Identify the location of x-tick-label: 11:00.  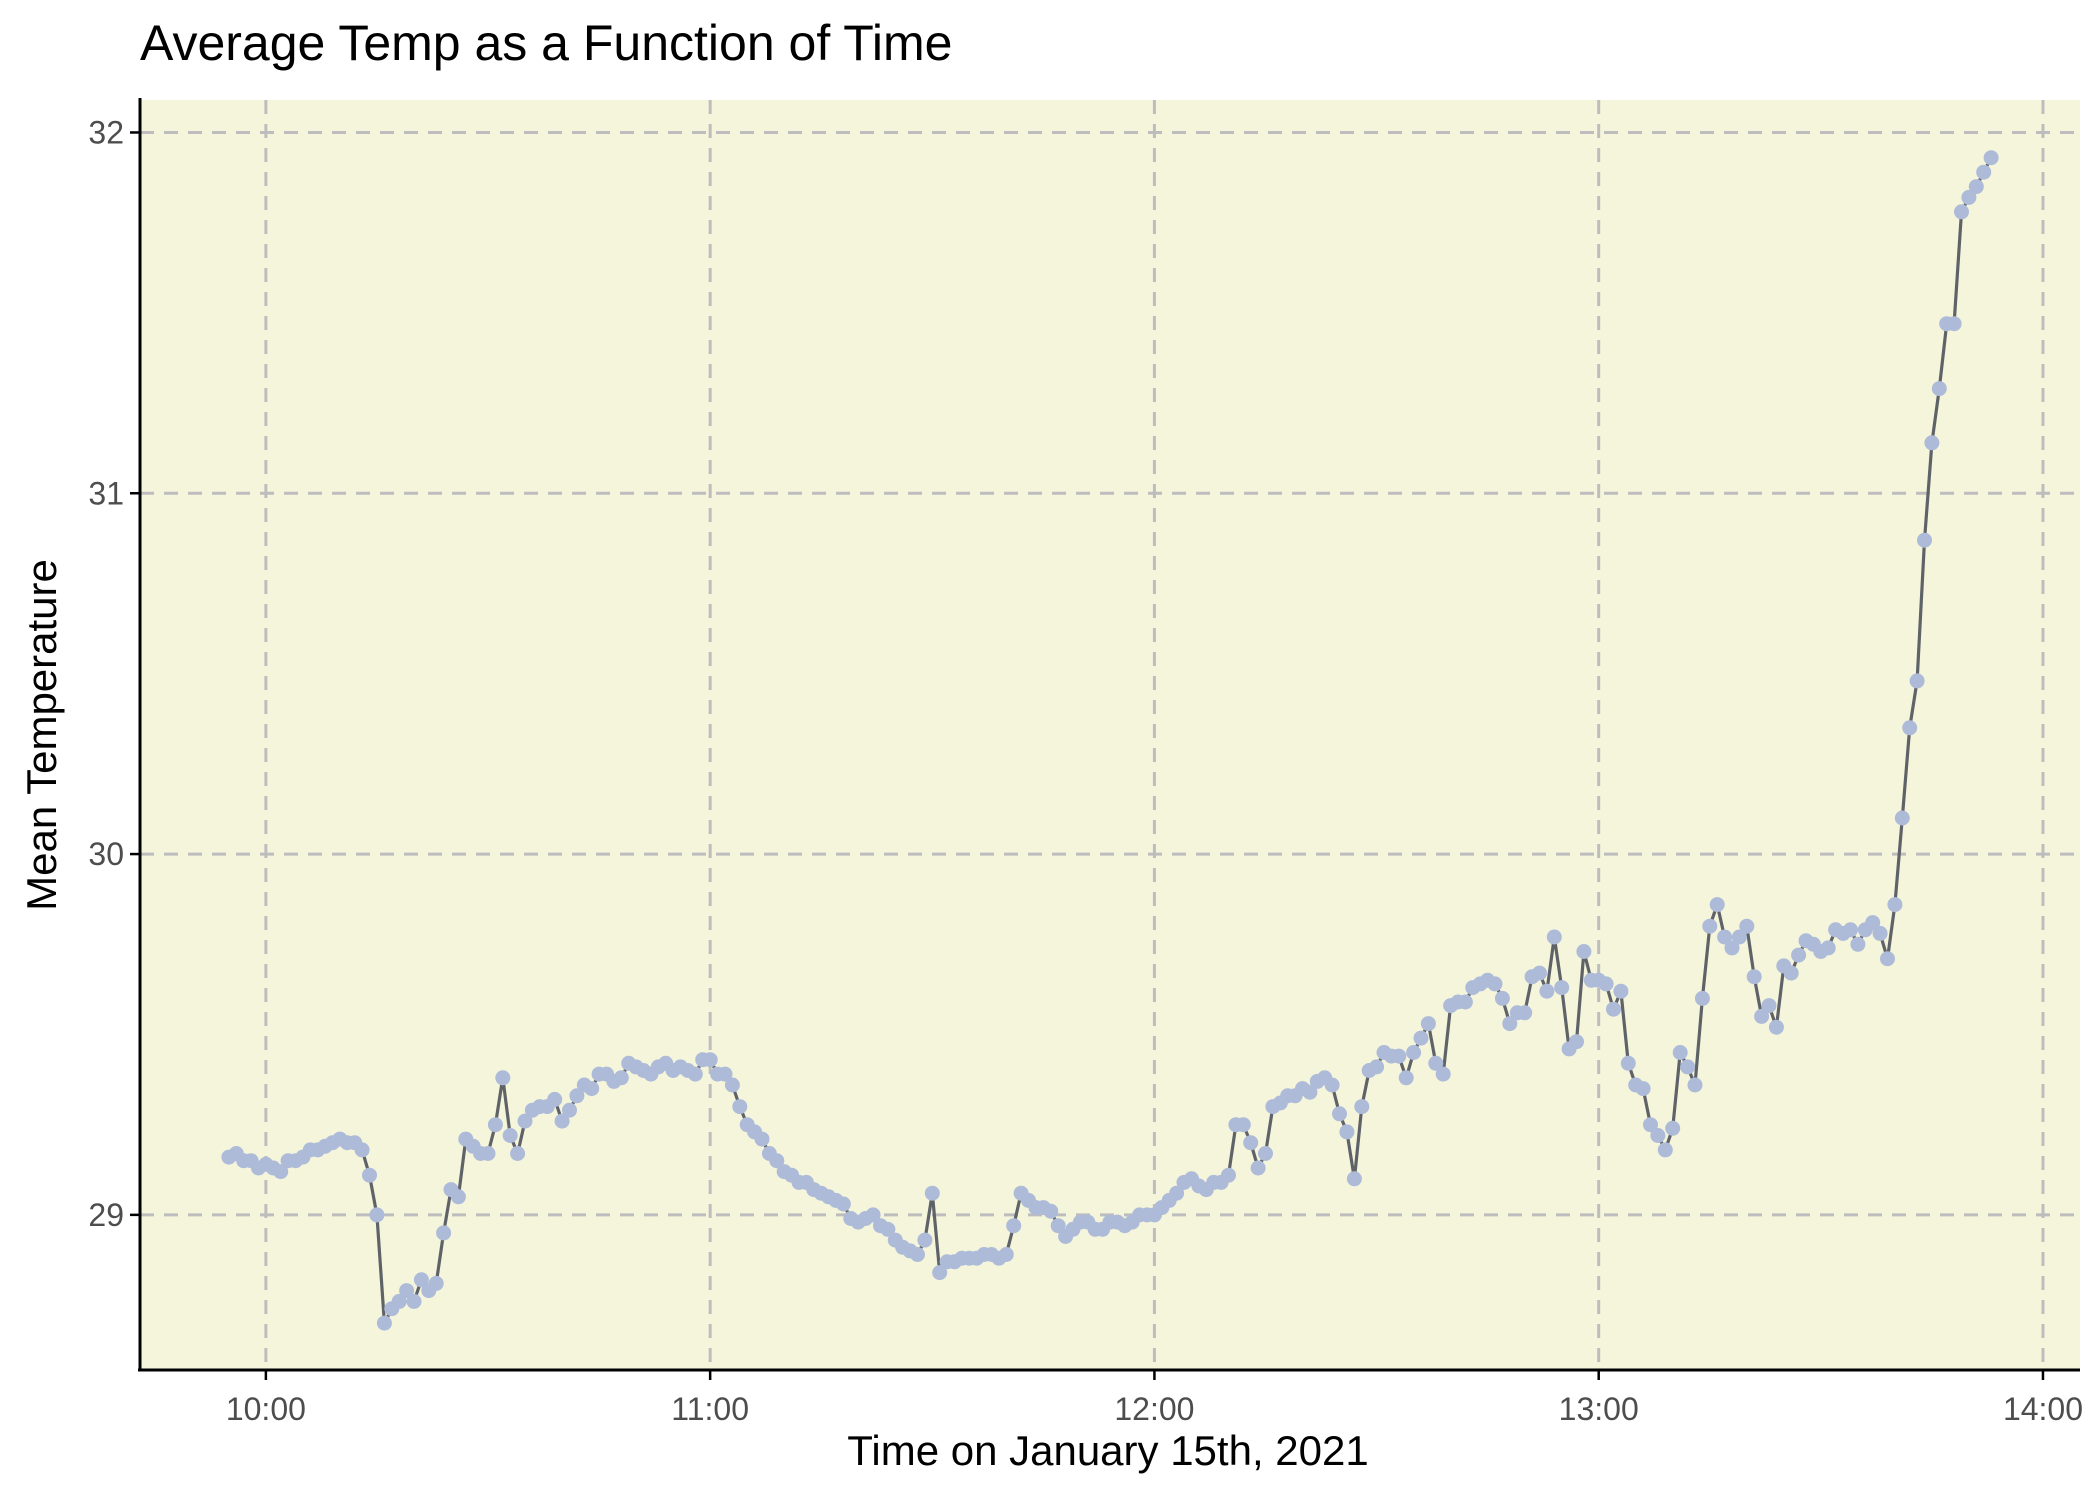
(710, 1409).